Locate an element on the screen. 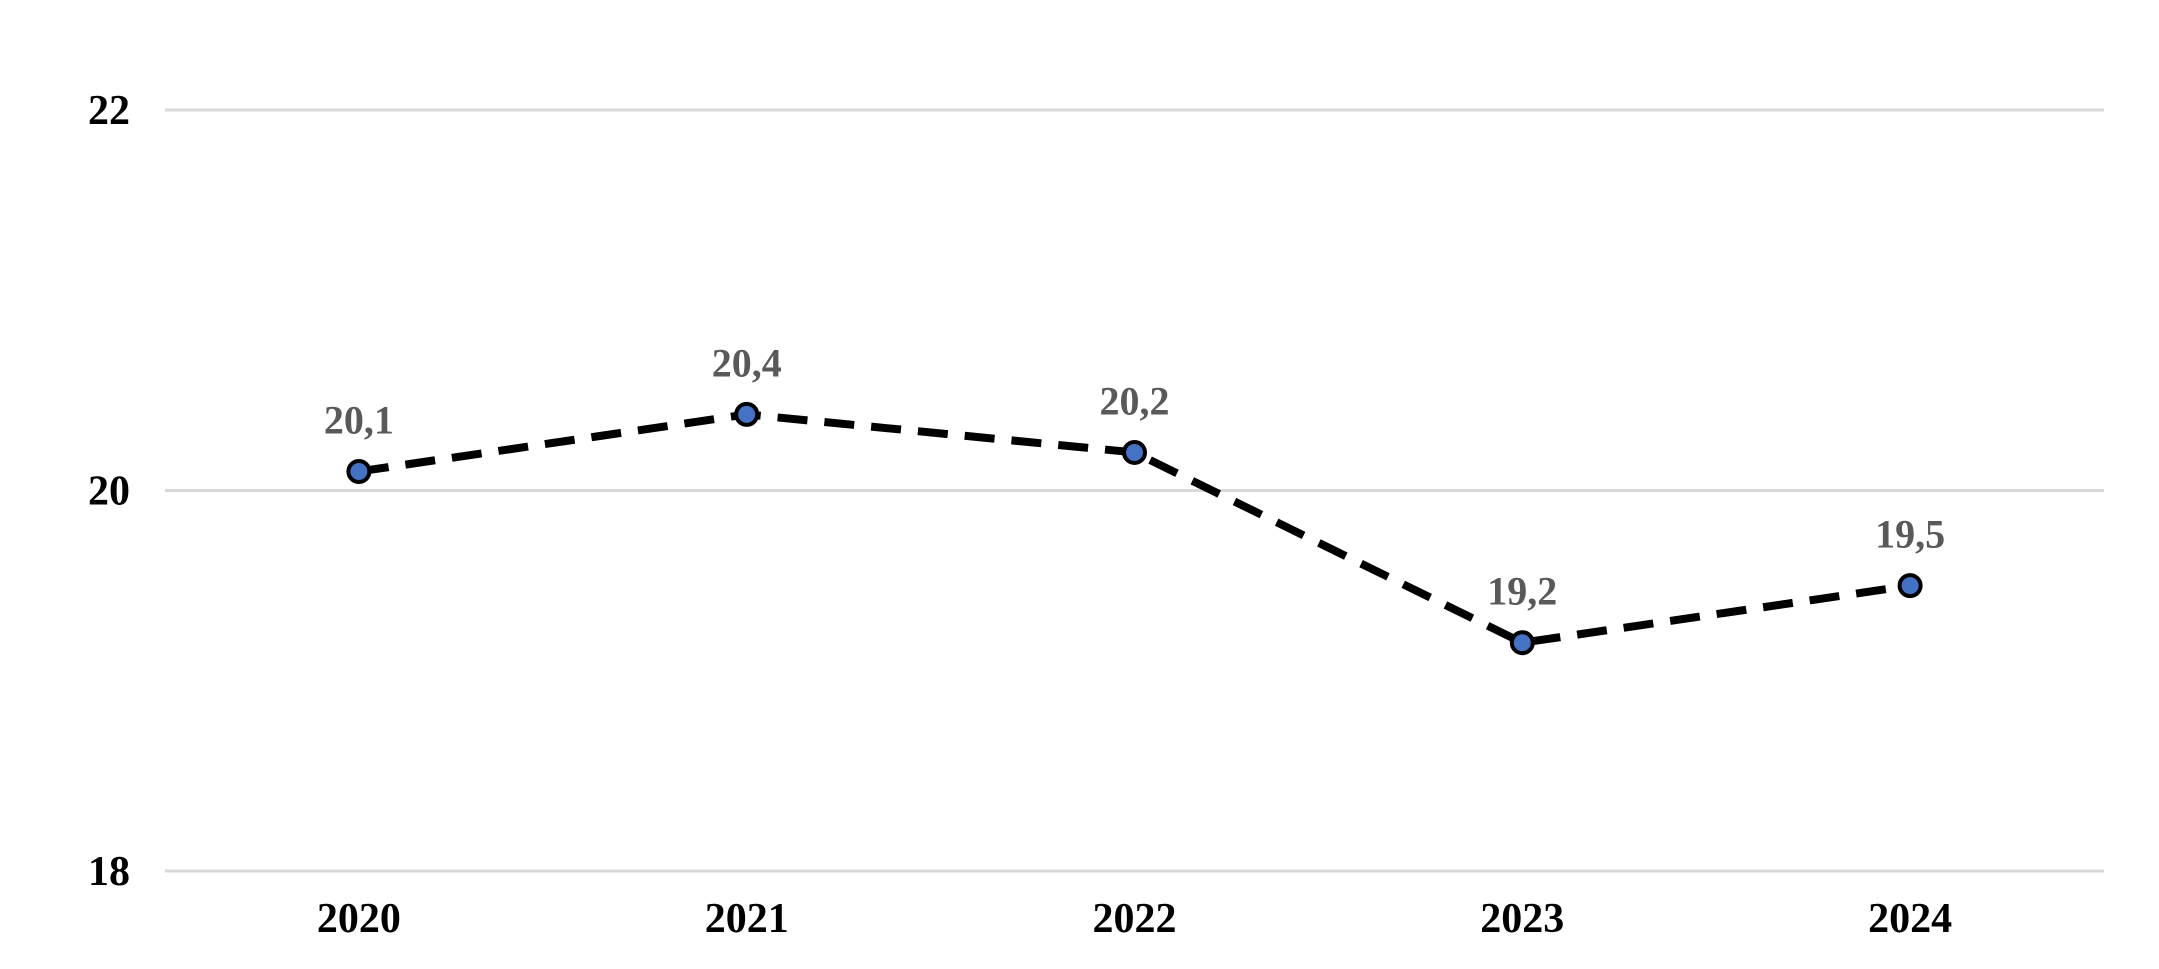 Image resolution: width=2159 pixels, height=969 pixels. x-tick-label: 2020 is located at coordinates (359, 919).